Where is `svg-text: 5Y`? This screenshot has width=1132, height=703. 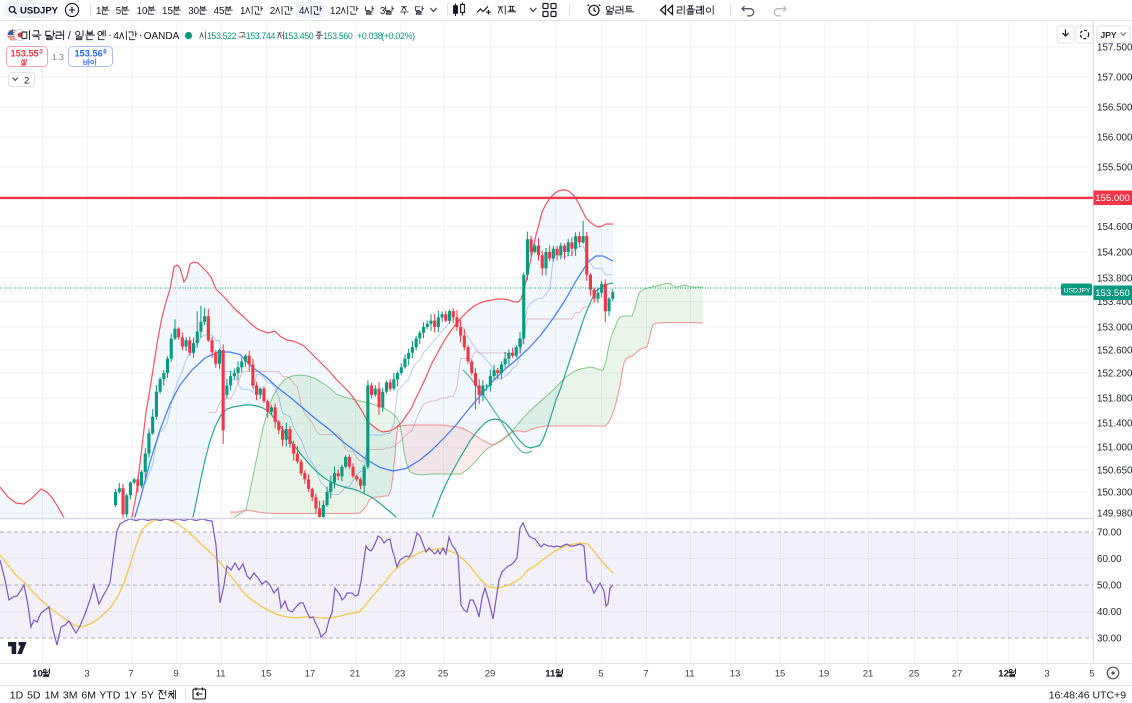 svg-text: 5Y is located at coordinates (147, 696).